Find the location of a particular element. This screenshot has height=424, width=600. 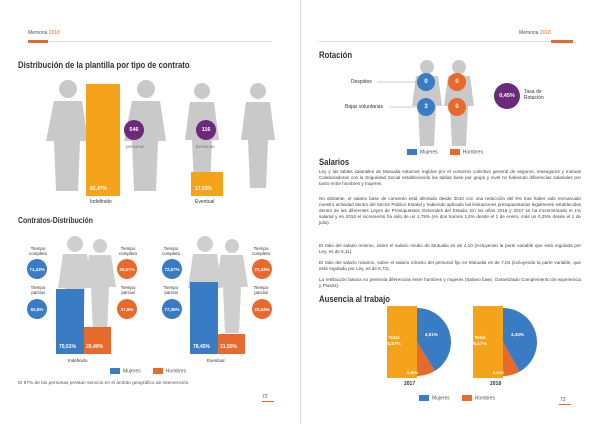

pie-2017-men-label: 0,86% is located at coordinates (413, 372).